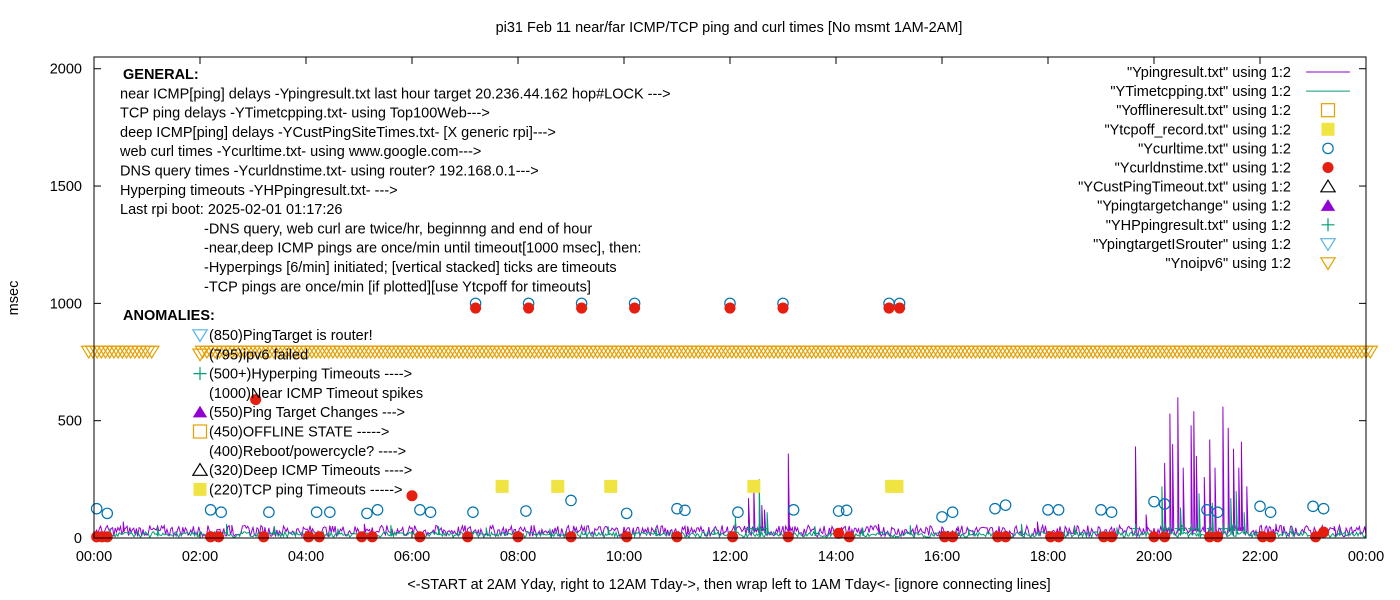  What do you see at coordinates (1260, 557) in the screenshot?
I see `x-tick-label: 22:00` at bounding box center [1260, 557].